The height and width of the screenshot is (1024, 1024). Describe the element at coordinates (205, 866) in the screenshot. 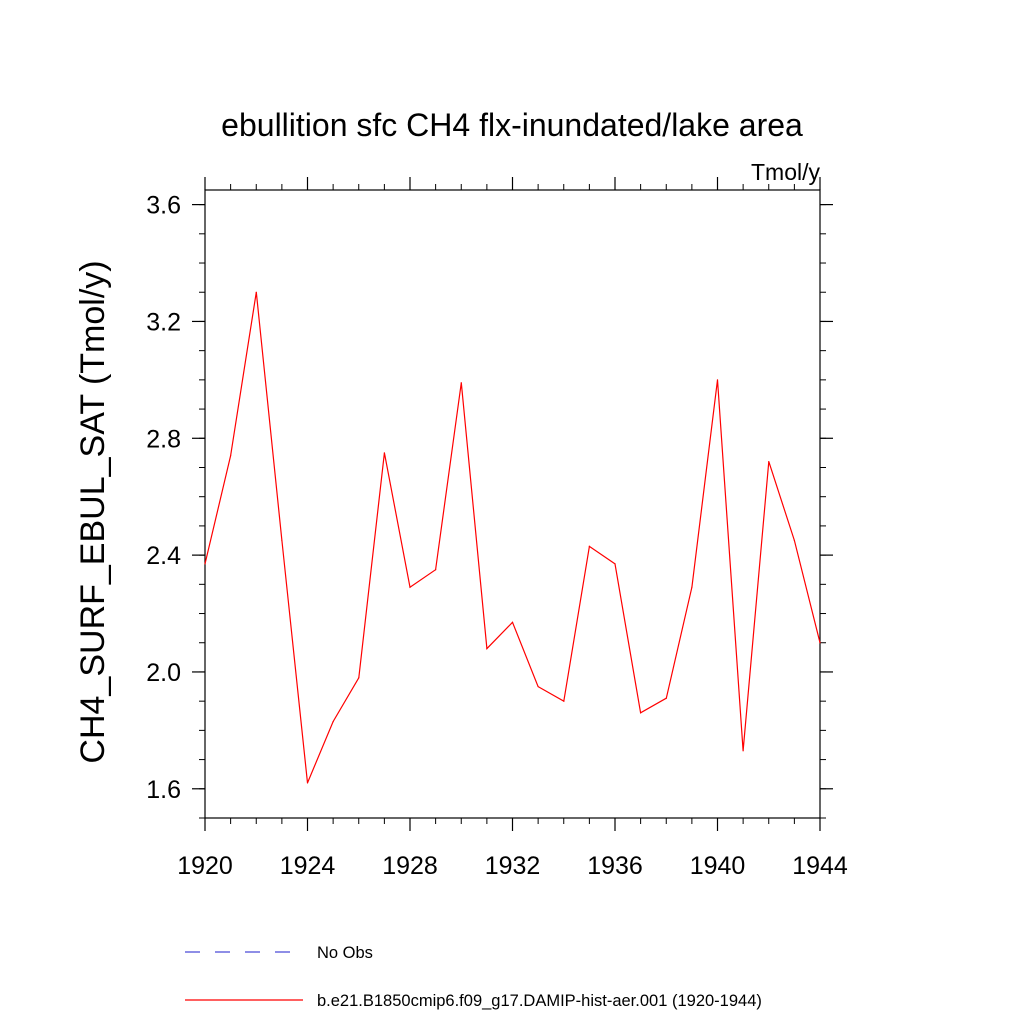

I see `x-tick-label: 1920` at that location.